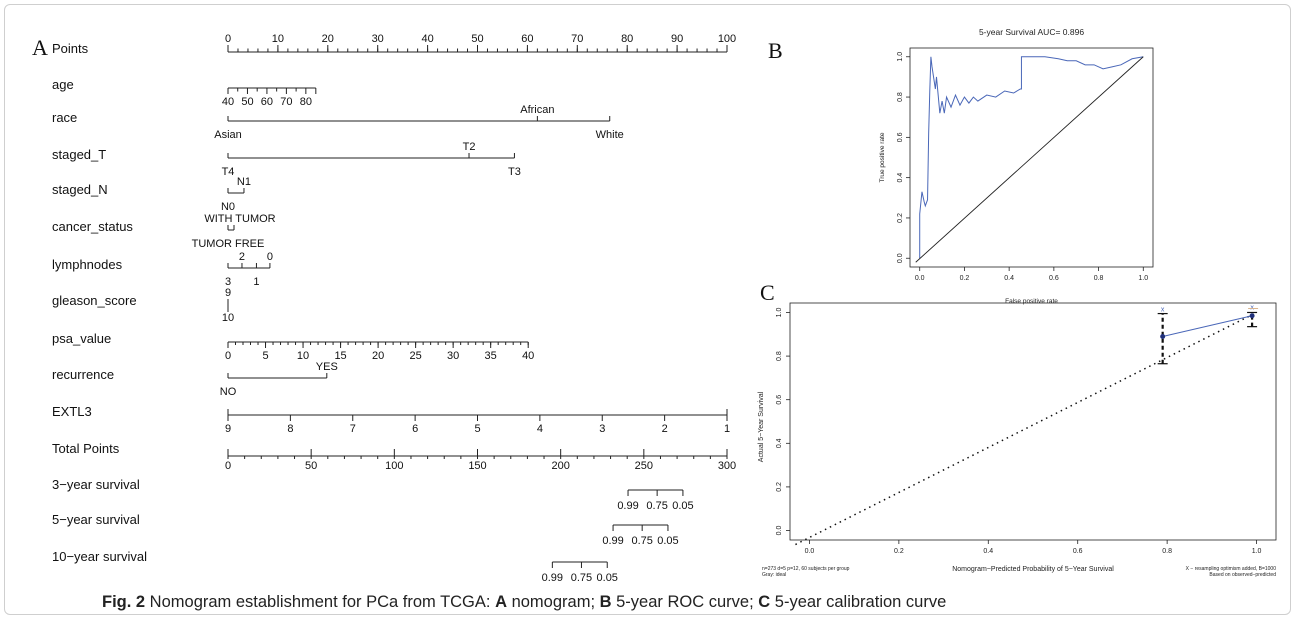 The height and width of the screenshot is (620, 1296). What do you see at coordinates (610, 135) in the screenshot?
I see `level-label: White` at bounding box center [610, 135].